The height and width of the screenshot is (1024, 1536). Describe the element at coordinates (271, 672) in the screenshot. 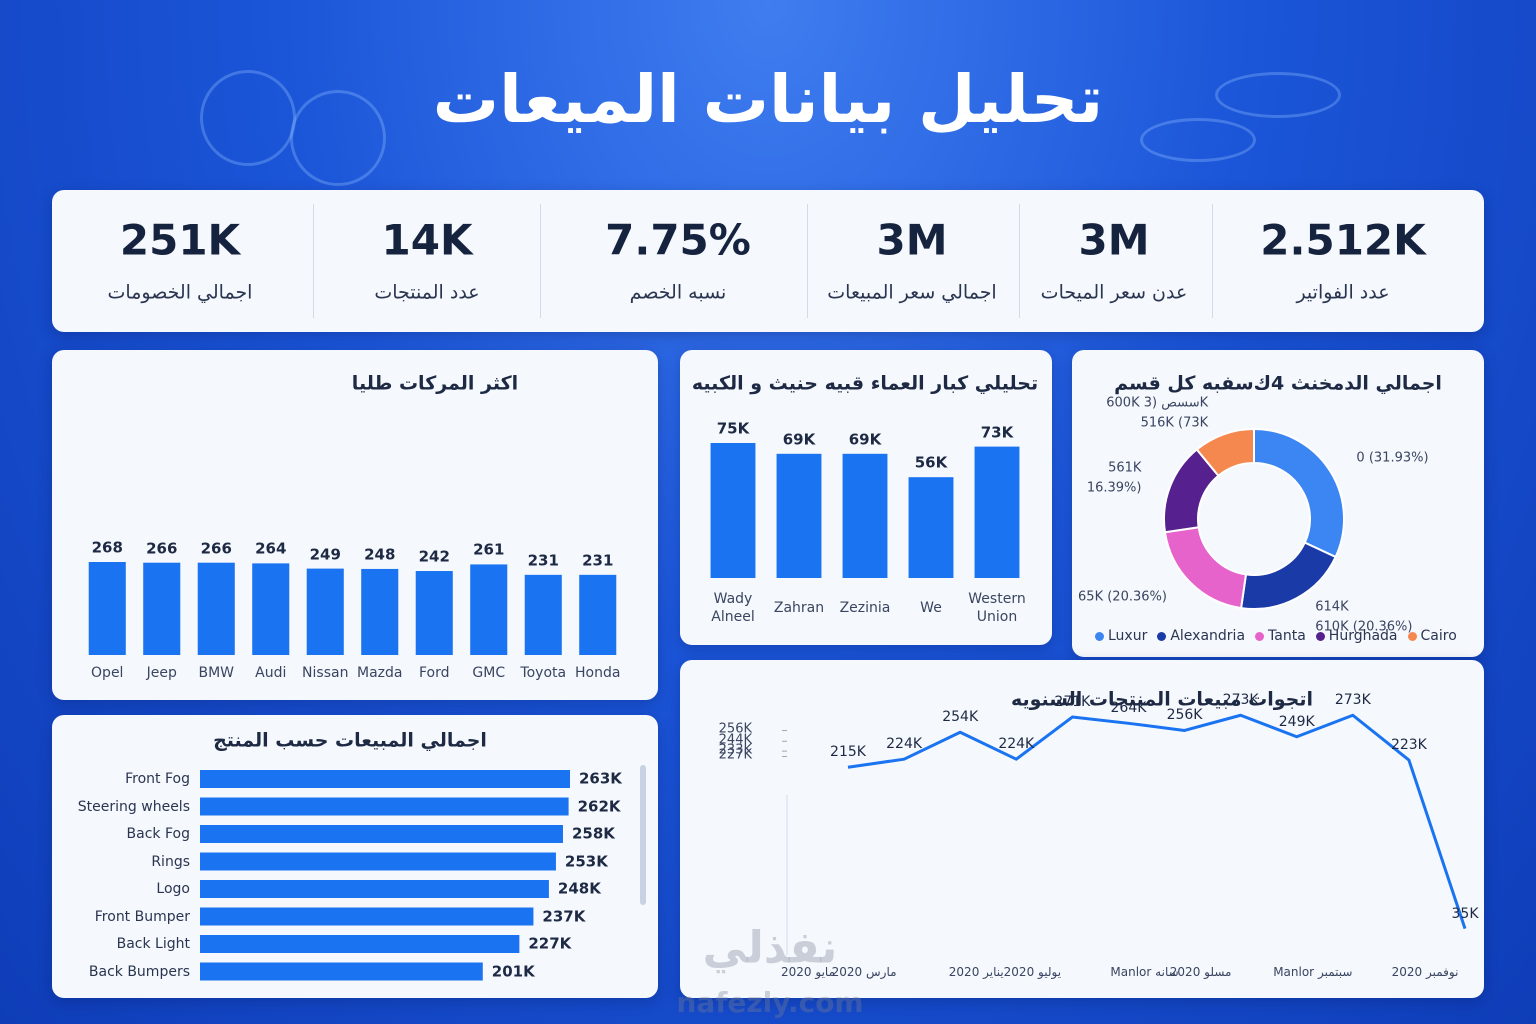

I see `x-tick-label: Audi` at that location.